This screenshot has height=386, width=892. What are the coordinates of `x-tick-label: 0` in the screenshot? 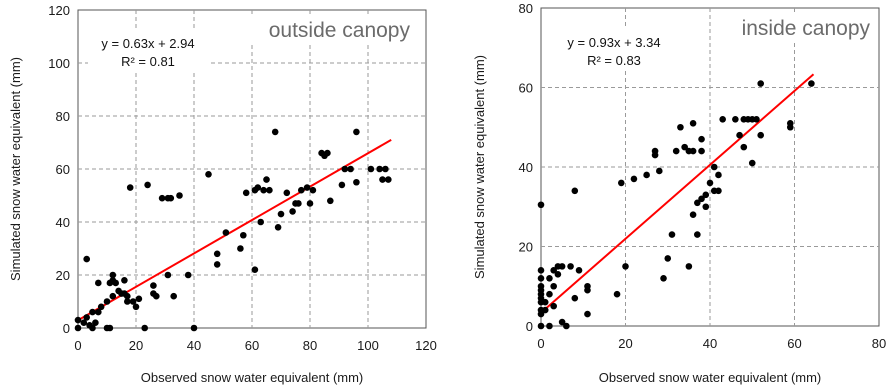 It's located at (540, 343).